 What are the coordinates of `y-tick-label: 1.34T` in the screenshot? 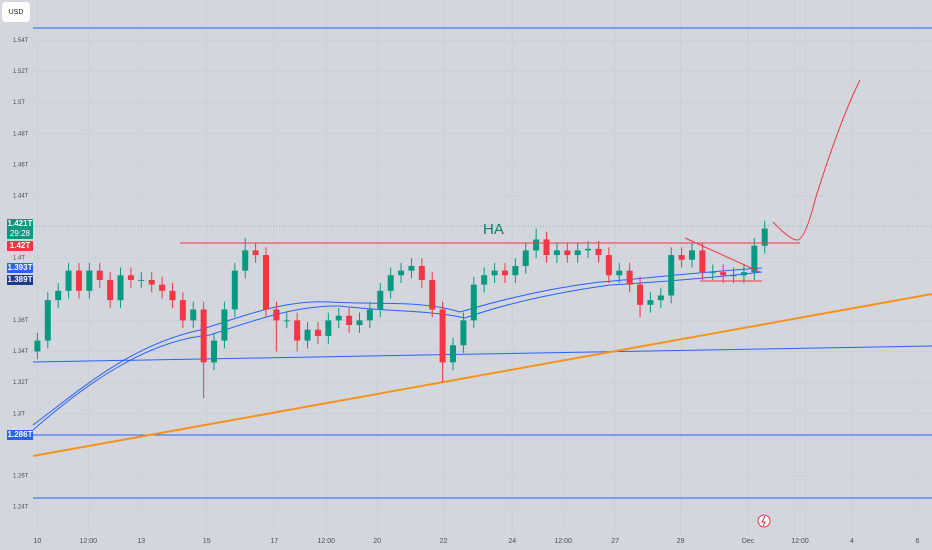 It's located at (21, 352).